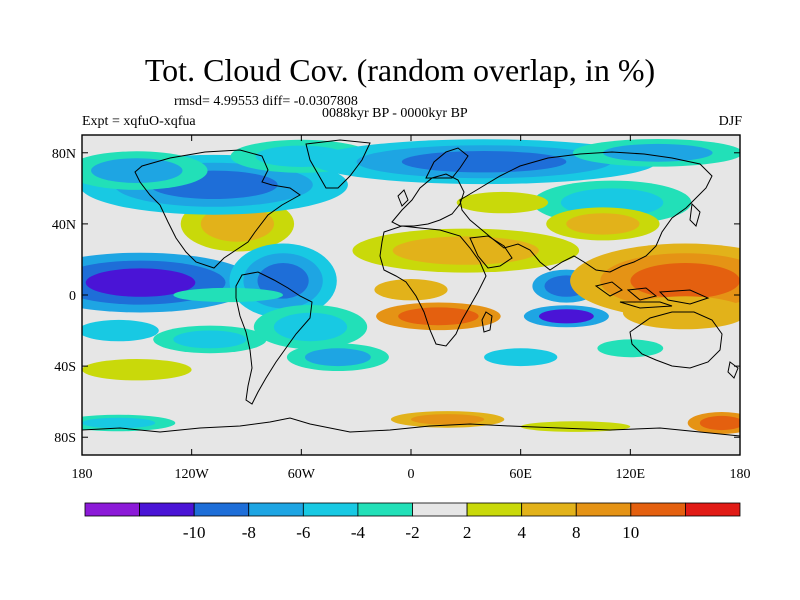  I want to click on x-tick-label: 120E, so click(631, 474).